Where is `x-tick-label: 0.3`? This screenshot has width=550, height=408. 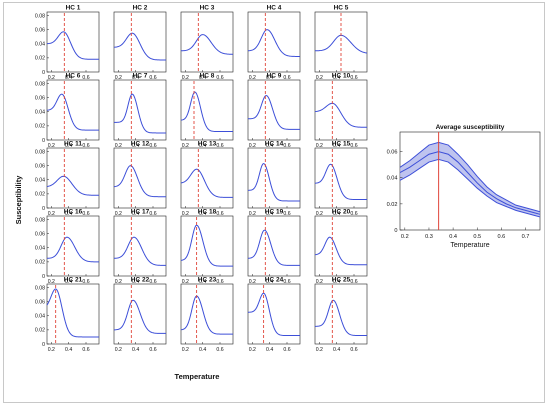
x-tick-label: 0.3 is located at coordinates (429, 237).